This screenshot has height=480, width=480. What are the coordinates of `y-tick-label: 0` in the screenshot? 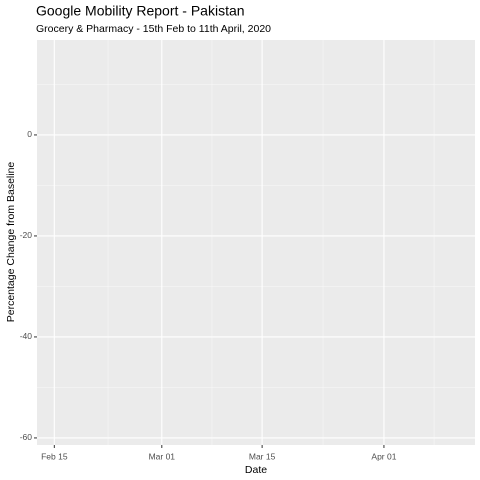 It's located at (29, 134).